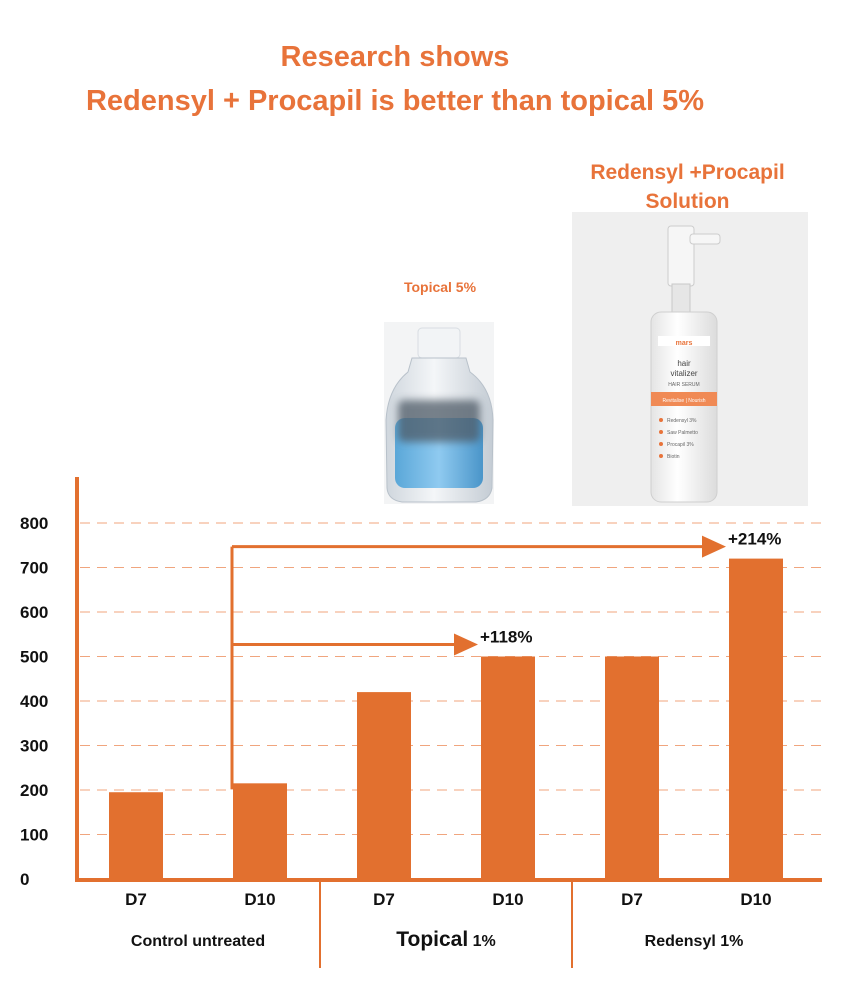  I want to click on y-tick-label: 700, so click(34, 568).